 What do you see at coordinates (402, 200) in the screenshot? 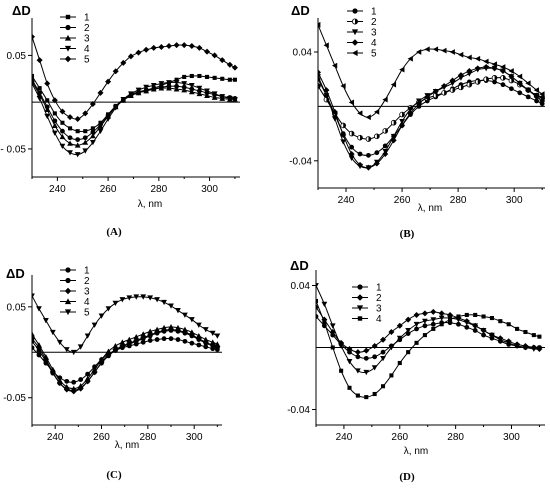
I see `x-tick-label: 260` at bounding box center [402, 200].